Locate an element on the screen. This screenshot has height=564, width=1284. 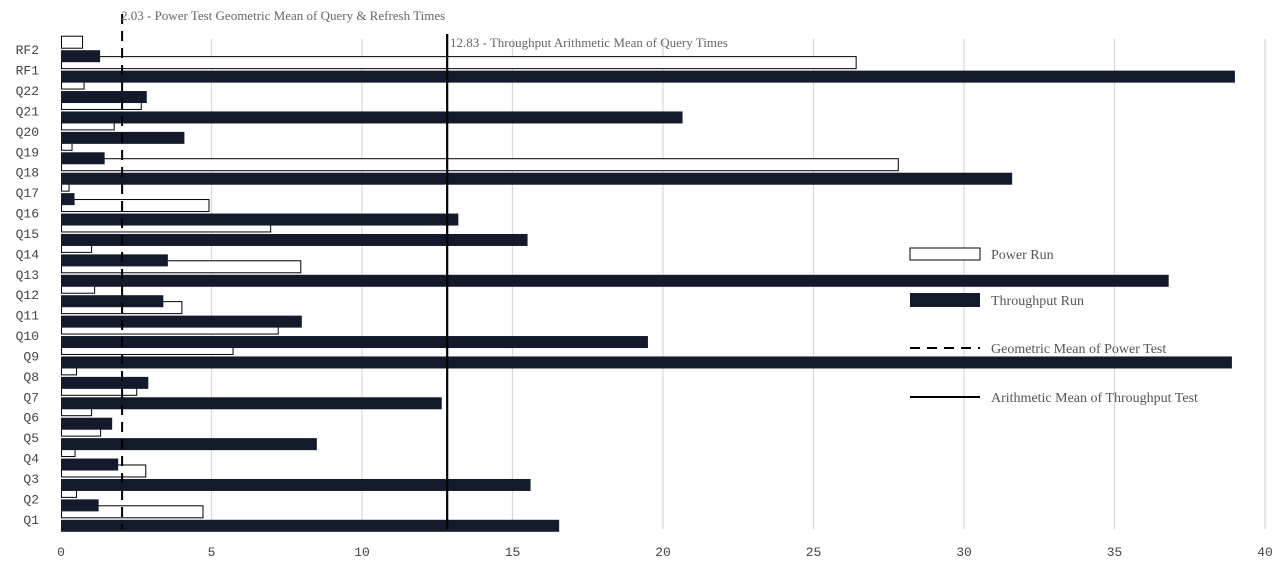
y-tick-label: Q7 is located at coordinates (31, 397).